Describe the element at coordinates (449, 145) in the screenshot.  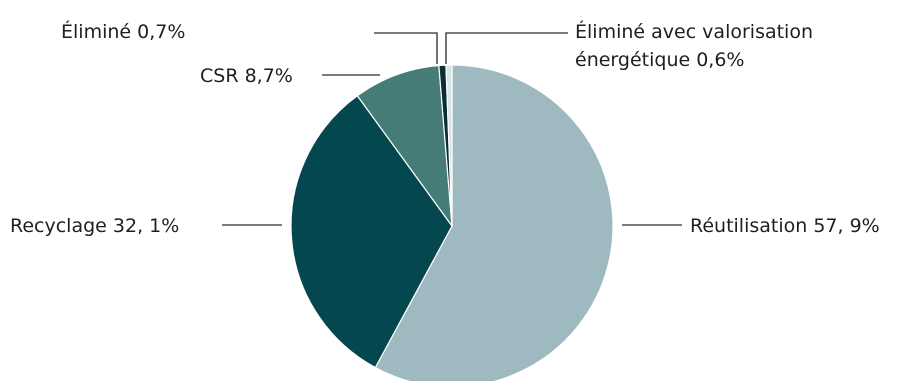
I see `pie-slice-elimine-valorisation` at that location.